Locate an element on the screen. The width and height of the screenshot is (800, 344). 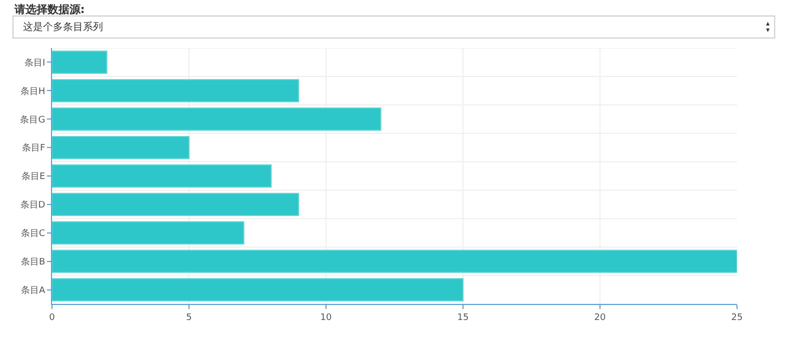
y-tick-label: 条目F is located at coordinates (34, 148).